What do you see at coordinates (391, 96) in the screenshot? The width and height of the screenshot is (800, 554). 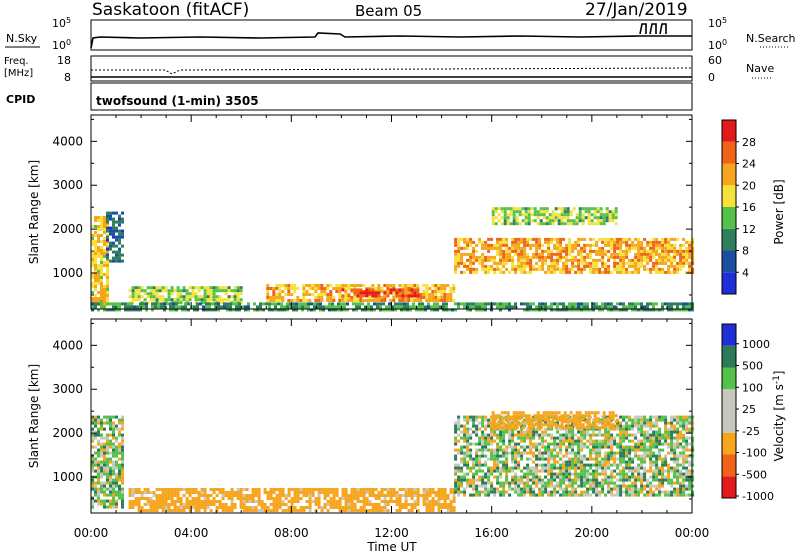 I see `cpid-panel` at bounding box center [391, 96].